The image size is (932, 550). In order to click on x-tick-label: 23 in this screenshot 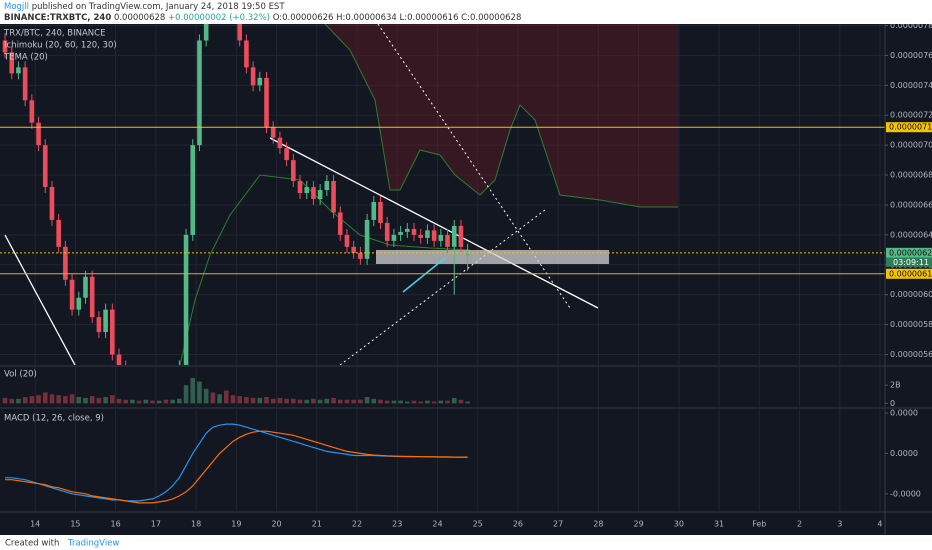, I will do `click(397, 524)`.